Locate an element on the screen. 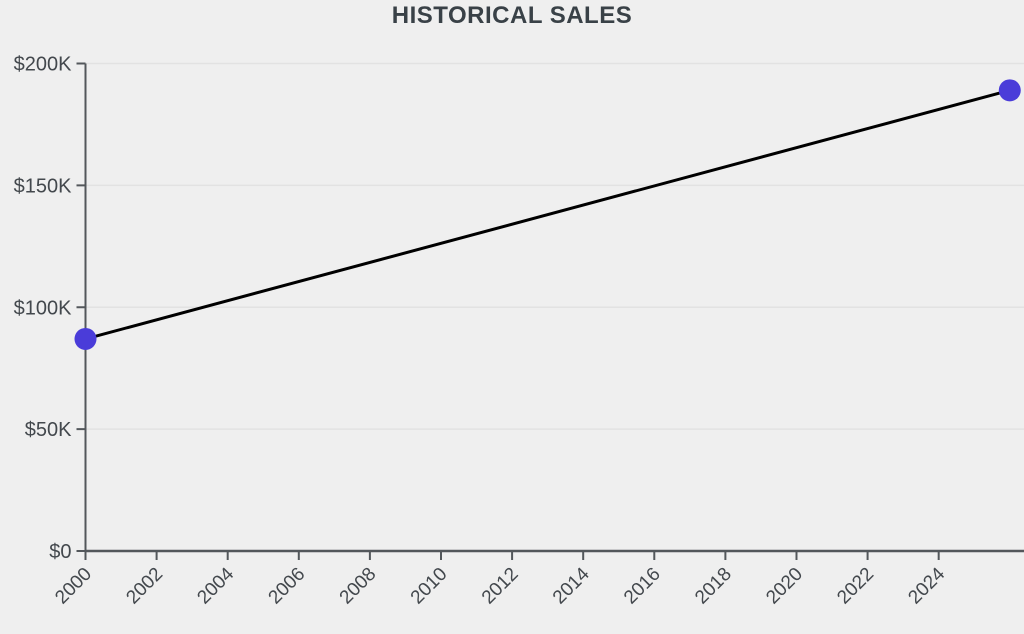  y-tick-label: $0 is located at coordinates (60, 552).